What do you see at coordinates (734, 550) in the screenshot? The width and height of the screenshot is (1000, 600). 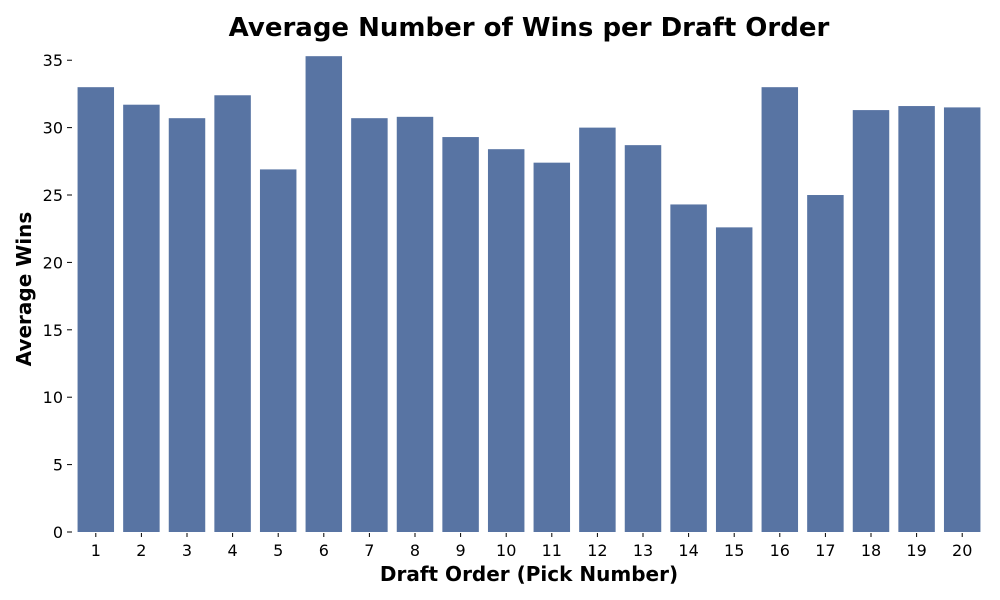 I see `x-tick-label: 15` at bounding box center [734, 550].